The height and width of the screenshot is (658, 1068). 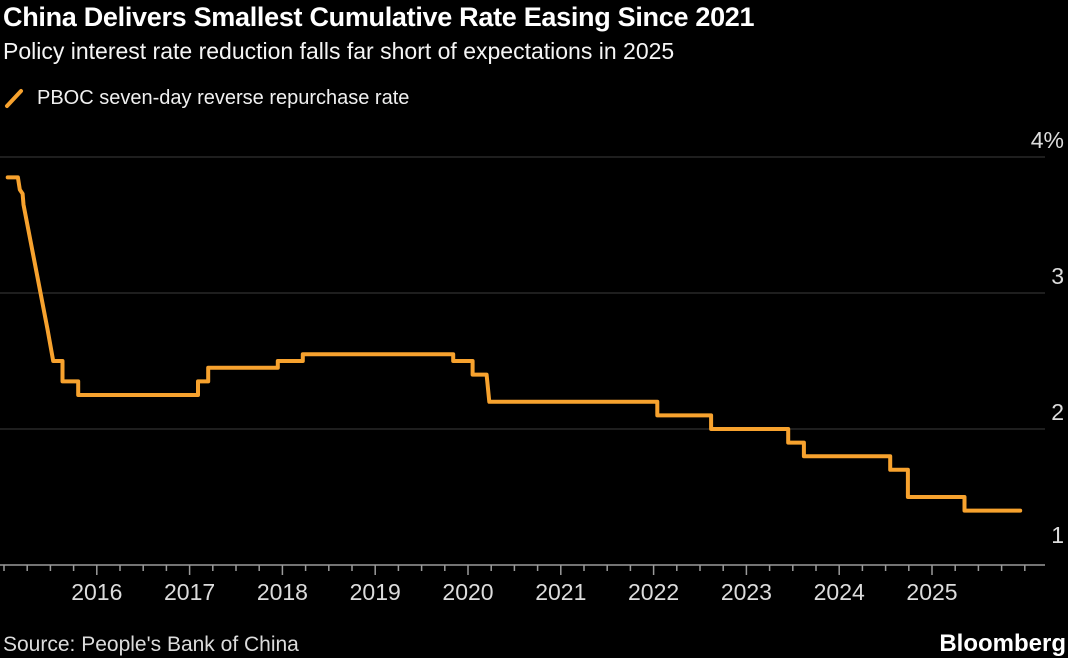 I want to click on bloomberg-logo: Bloomberg, so click(x=1002, y=643).